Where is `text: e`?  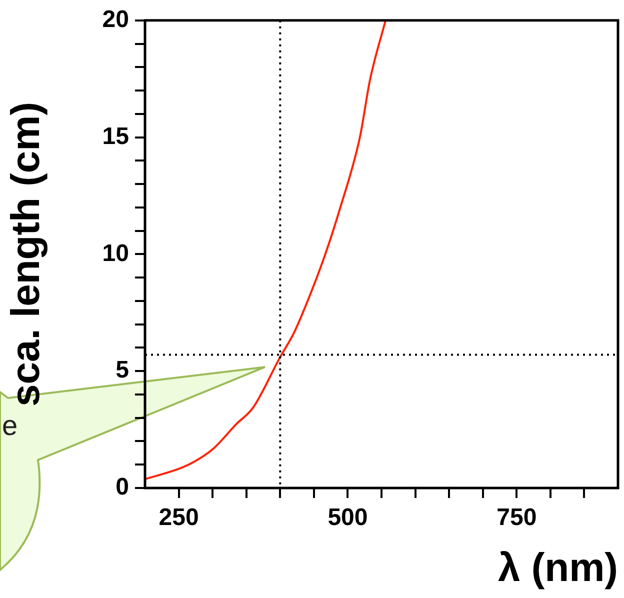 text: e is located at coordinates (10, 426).